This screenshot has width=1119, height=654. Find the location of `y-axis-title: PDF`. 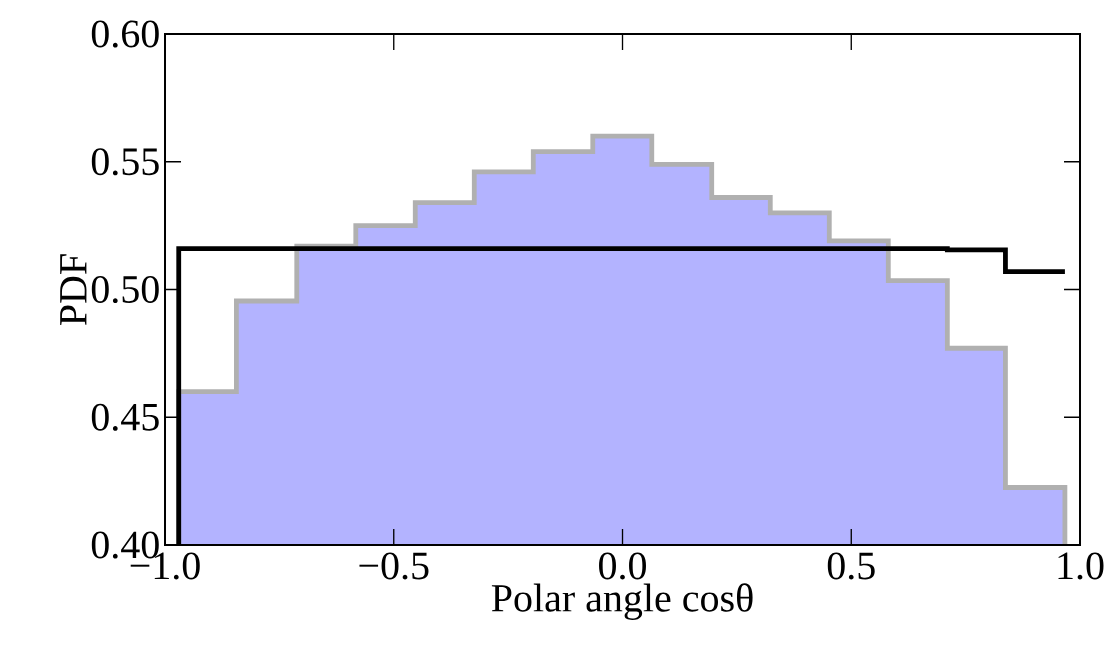

y-axis-title: PDF is located at coordinates (73, 290).